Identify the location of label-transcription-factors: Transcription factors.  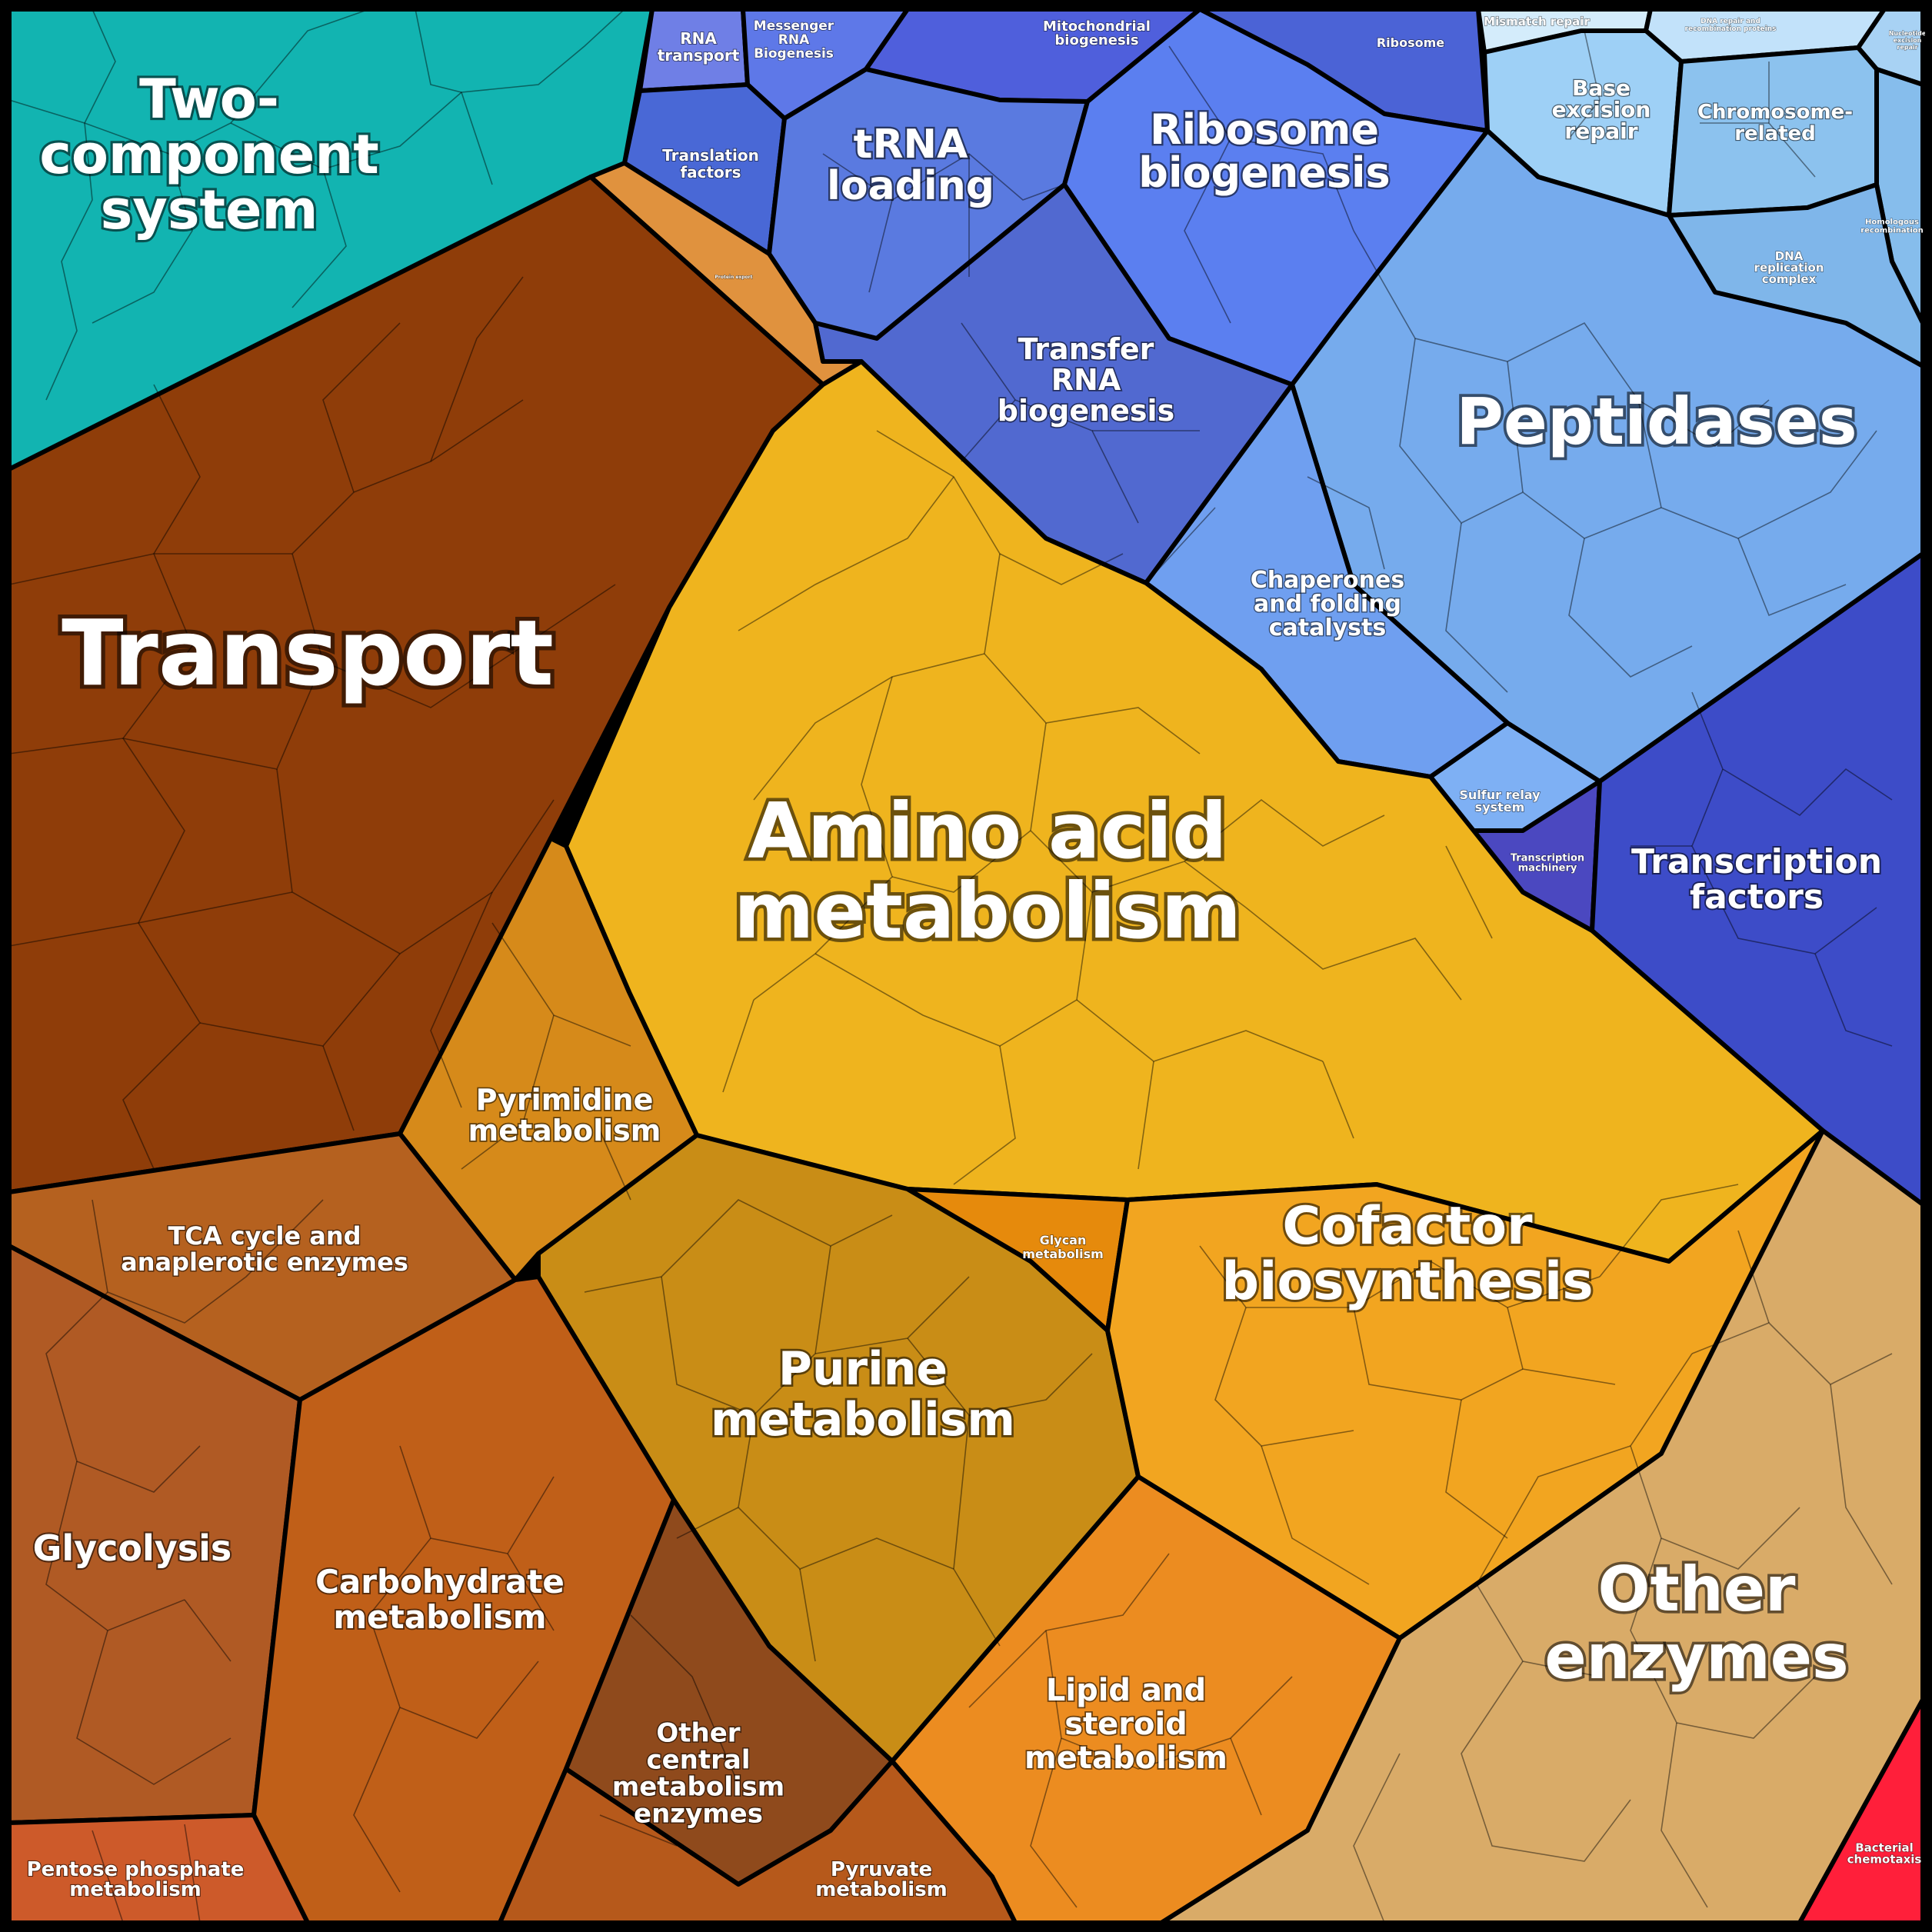
(1756, 879).